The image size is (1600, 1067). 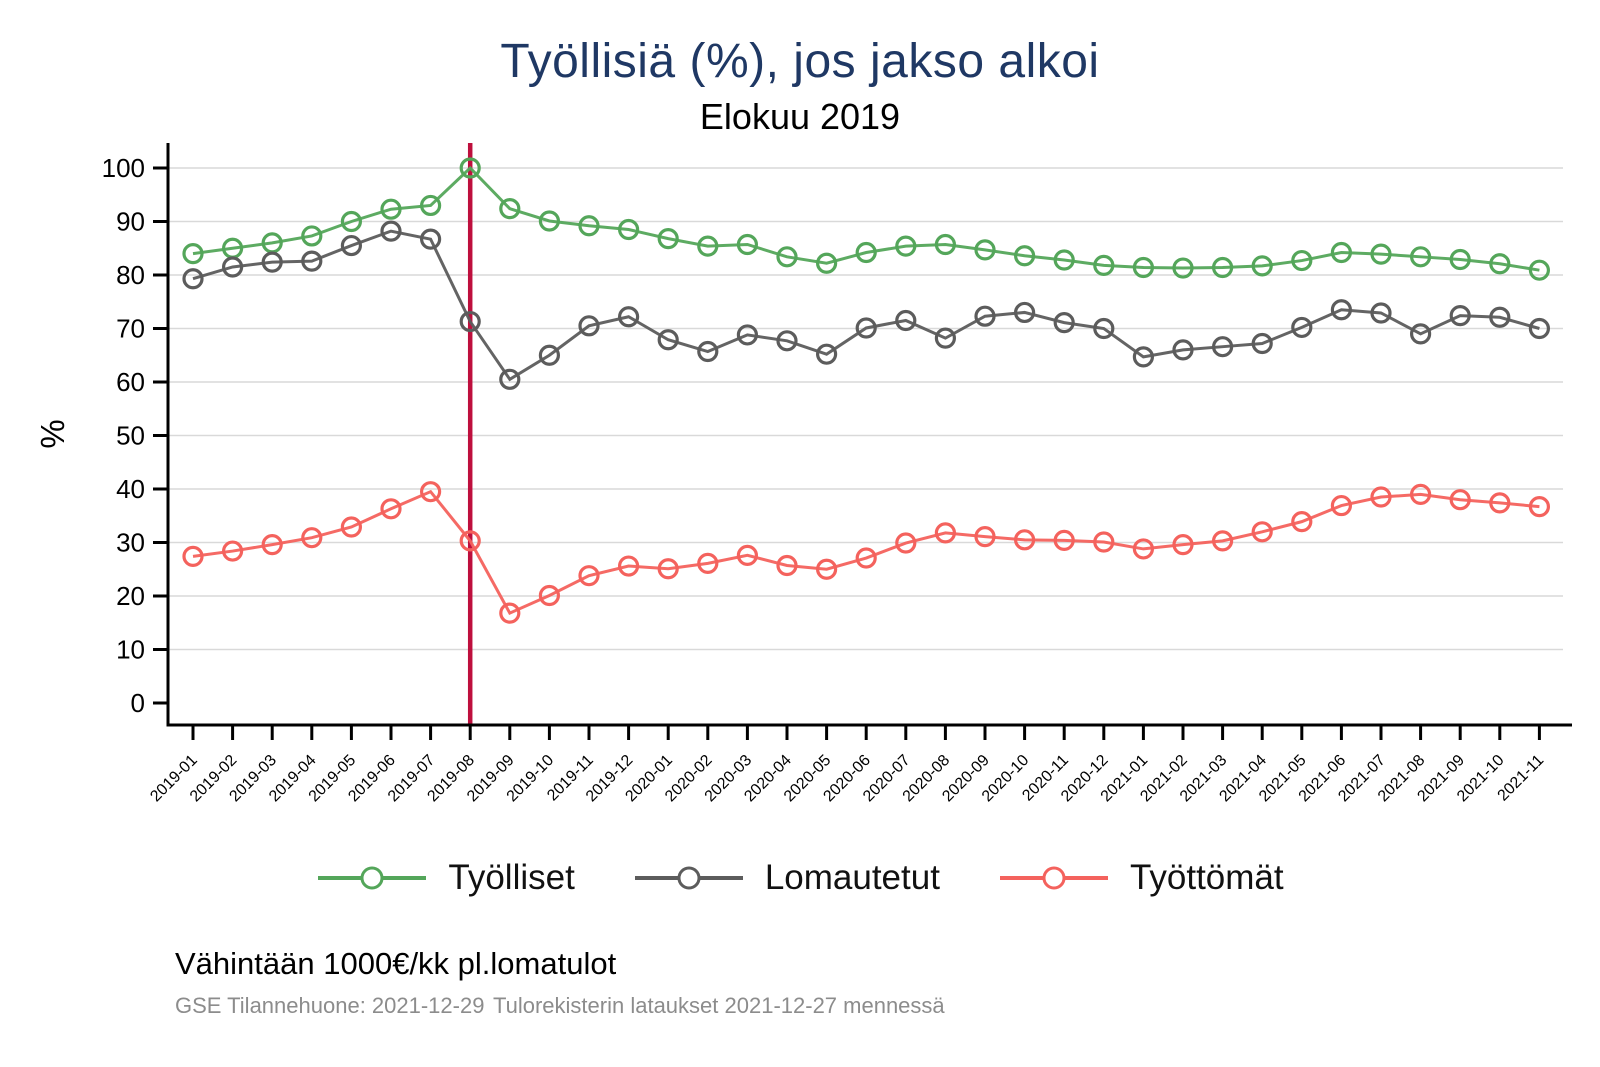 What do you see at coordinates (866, 219) in the screenshot?
I see `series-työlliset` at bounding box center [866, 219].